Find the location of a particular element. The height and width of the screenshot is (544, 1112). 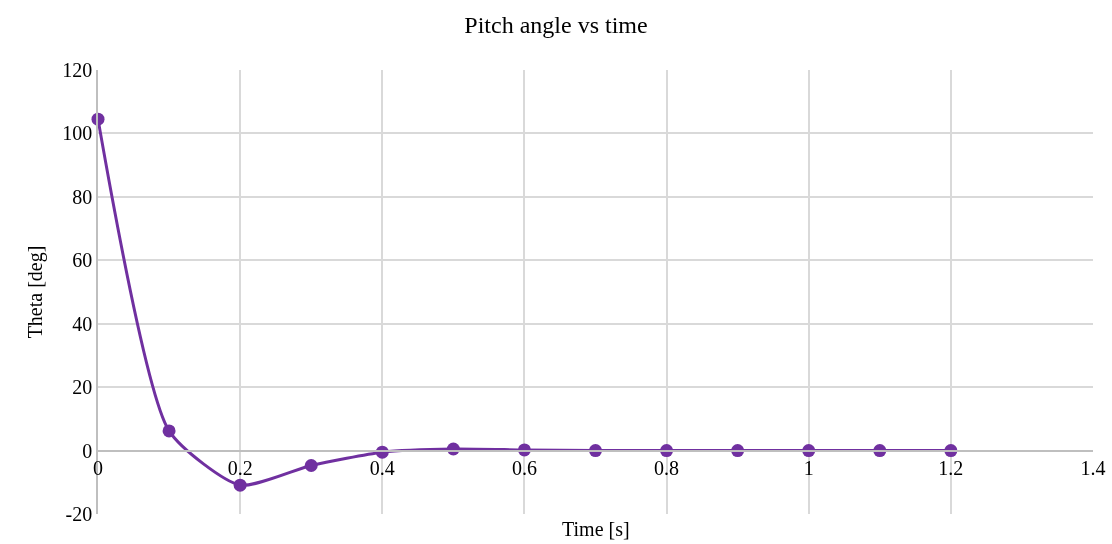

x-axis-title: Time [s] is located at coordinates (596, 529).